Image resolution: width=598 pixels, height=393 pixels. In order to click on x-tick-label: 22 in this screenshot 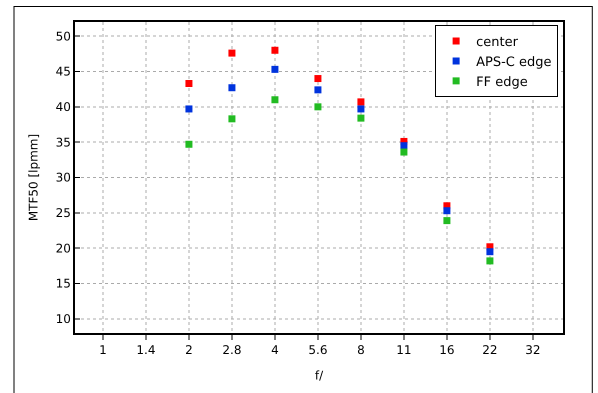, I will do `click(490, 350)`.